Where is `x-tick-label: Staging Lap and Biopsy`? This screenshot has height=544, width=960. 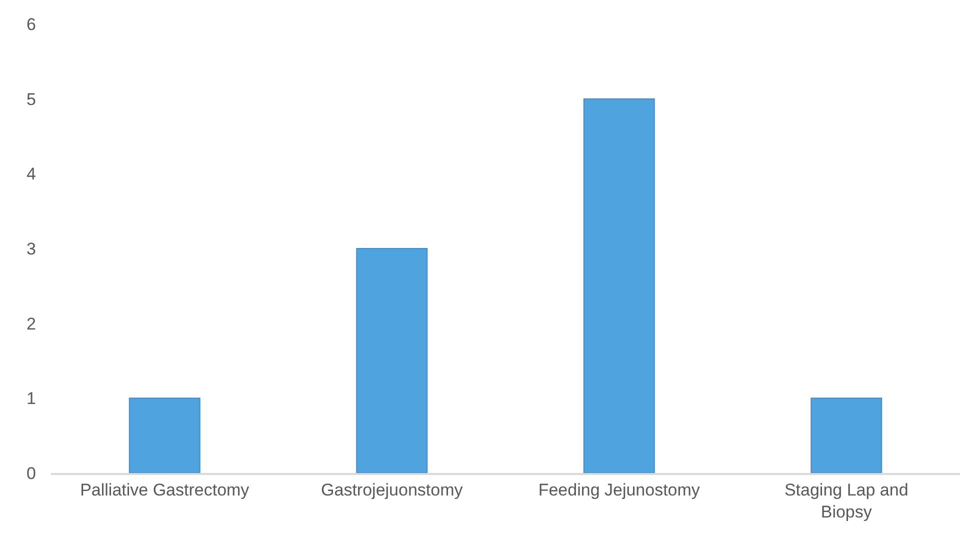
x-tick-label: Staging Lap and Biopsy is located at coordinates (846, 501).